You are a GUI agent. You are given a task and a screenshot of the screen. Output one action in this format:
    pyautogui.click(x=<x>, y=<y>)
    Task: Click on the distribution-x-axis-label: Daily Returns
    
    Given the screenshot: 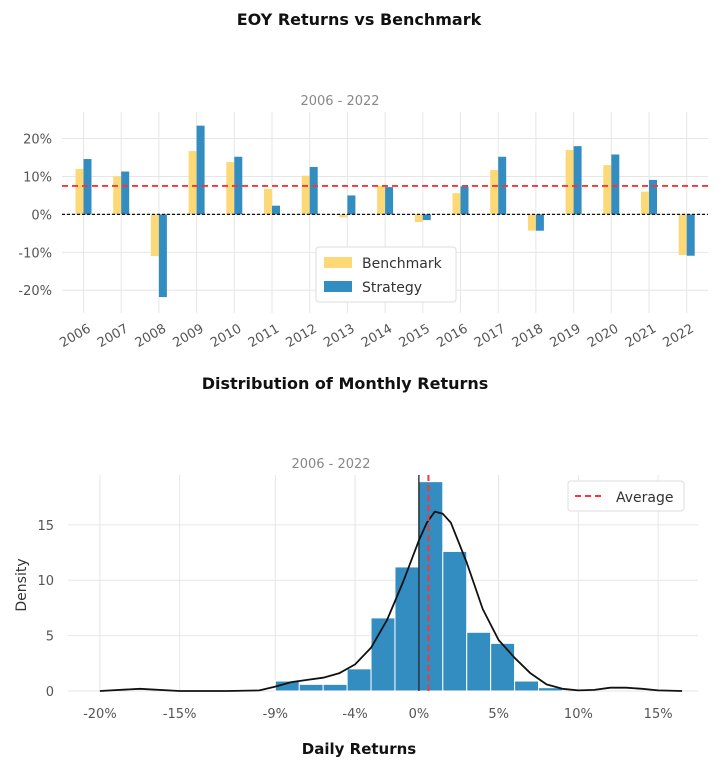 What is the action you would take?
    pyautogui.click(x=359, y=749)
    